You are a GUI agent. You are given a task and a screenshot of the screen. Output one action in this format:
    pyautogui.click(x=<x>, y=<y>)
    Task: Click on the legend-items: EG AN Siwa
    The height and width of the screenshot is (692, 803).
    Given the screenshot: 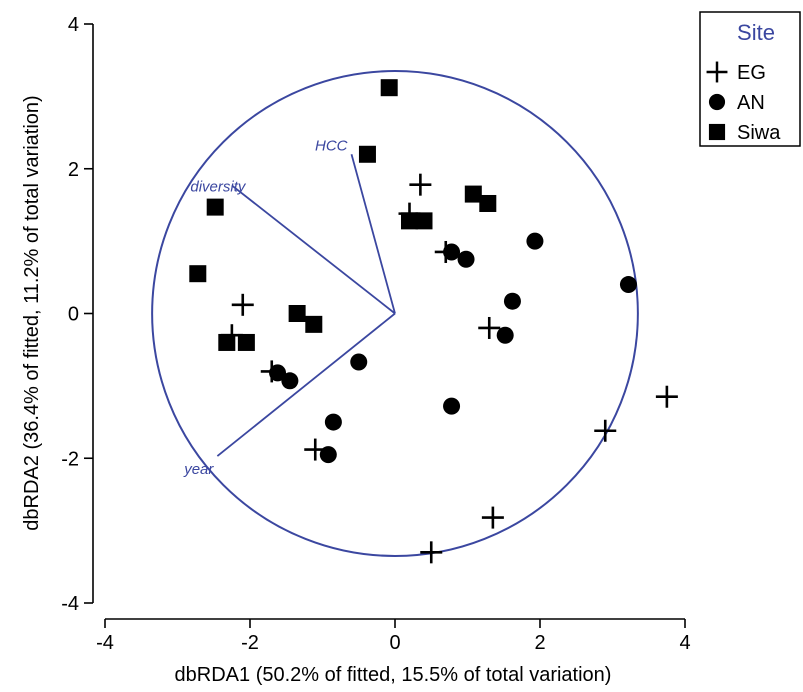 What is the action you would take?
    pyautogui.click(x=743, y=102)
    